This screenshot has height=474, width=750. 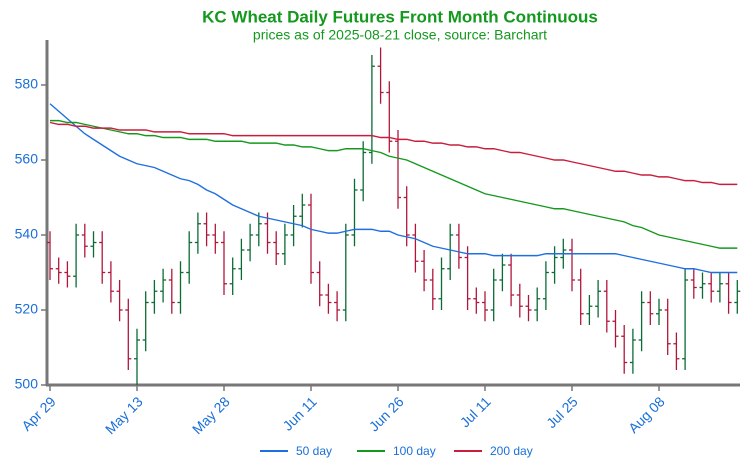 I want to click on x-tick-label: Jul 11, so click(x=475, y=411).